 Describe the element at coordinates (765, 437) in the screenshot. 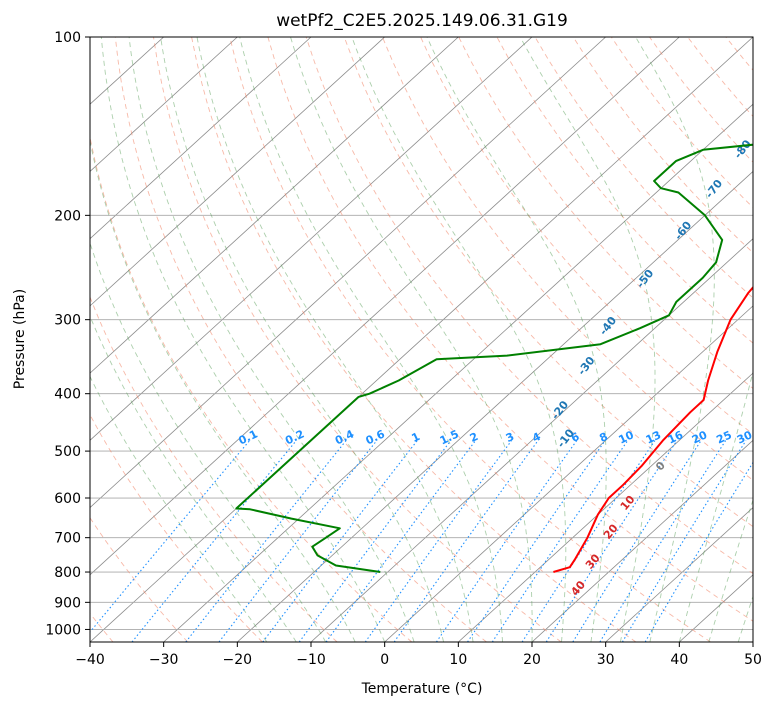

I see `mixing-ratio-label: 36` at that location.